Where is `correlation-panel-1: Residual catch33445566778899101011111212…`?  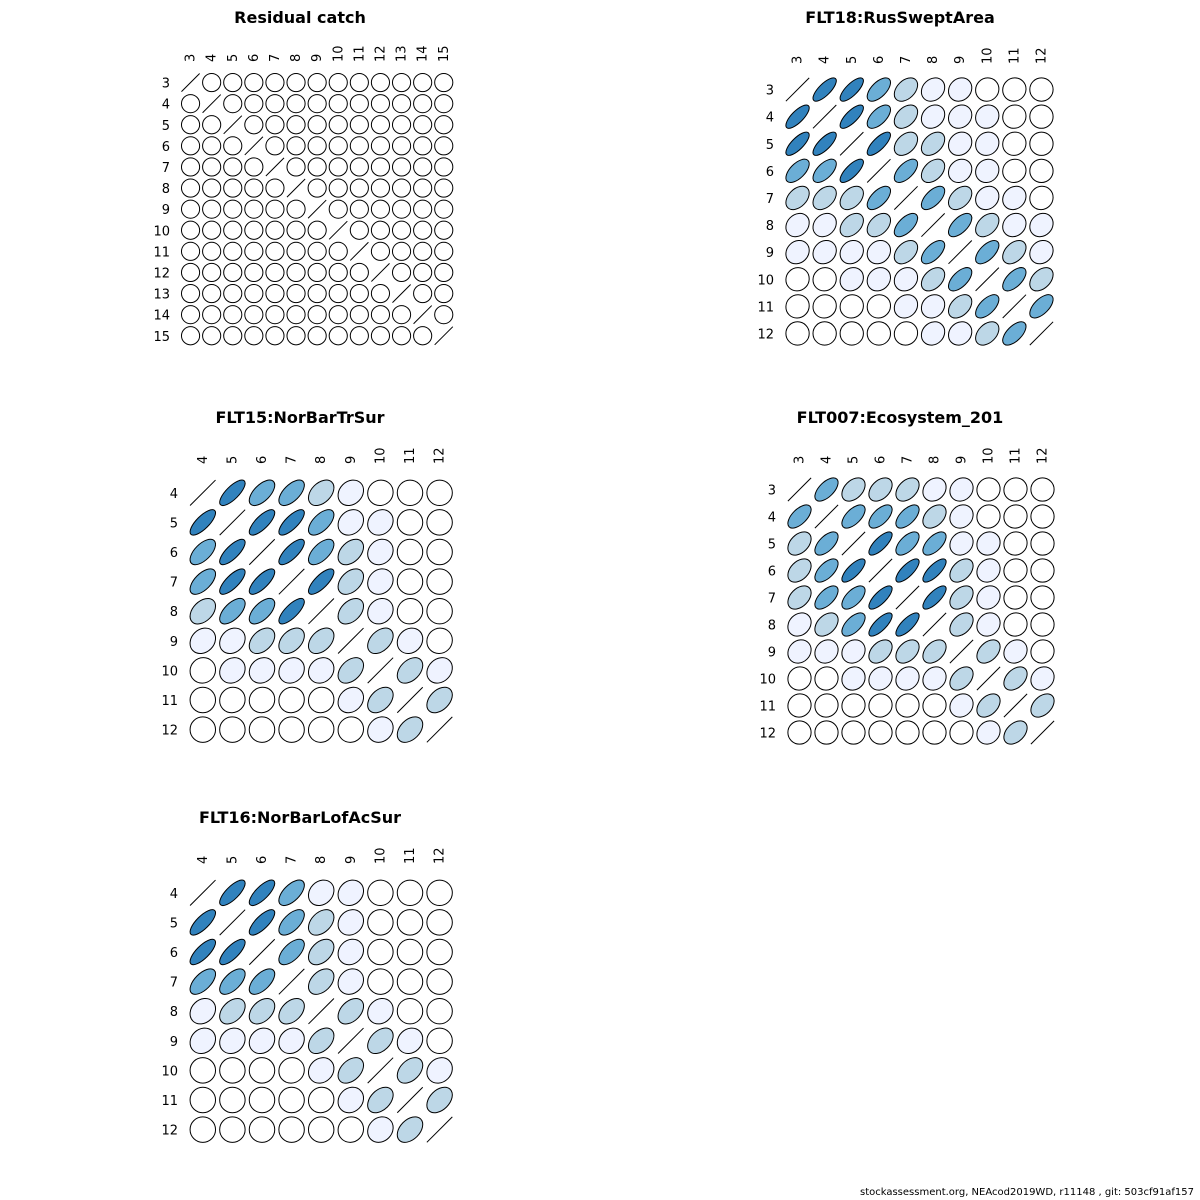
correlation-panel-1: Residual catch33445566778899101011111212… is located at coordinates (303, 177).